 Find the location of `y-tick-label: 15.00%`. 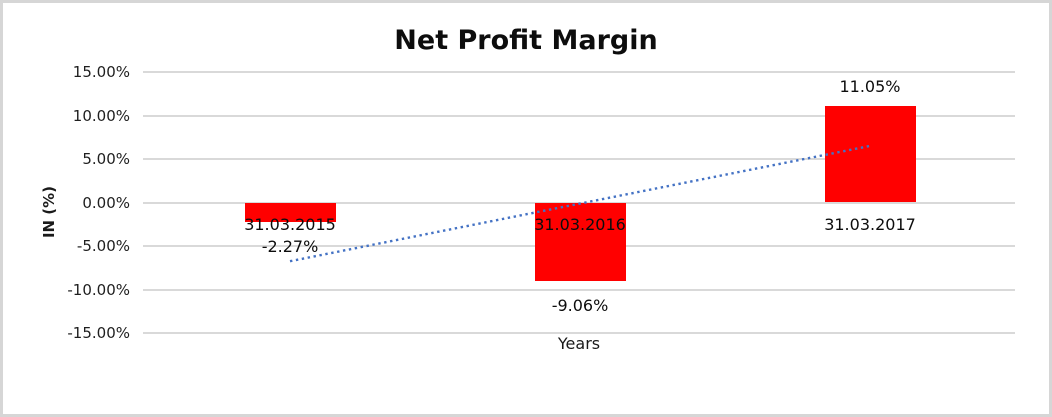

y-tick-label: 15.00% is located at coordinates (101, 72).